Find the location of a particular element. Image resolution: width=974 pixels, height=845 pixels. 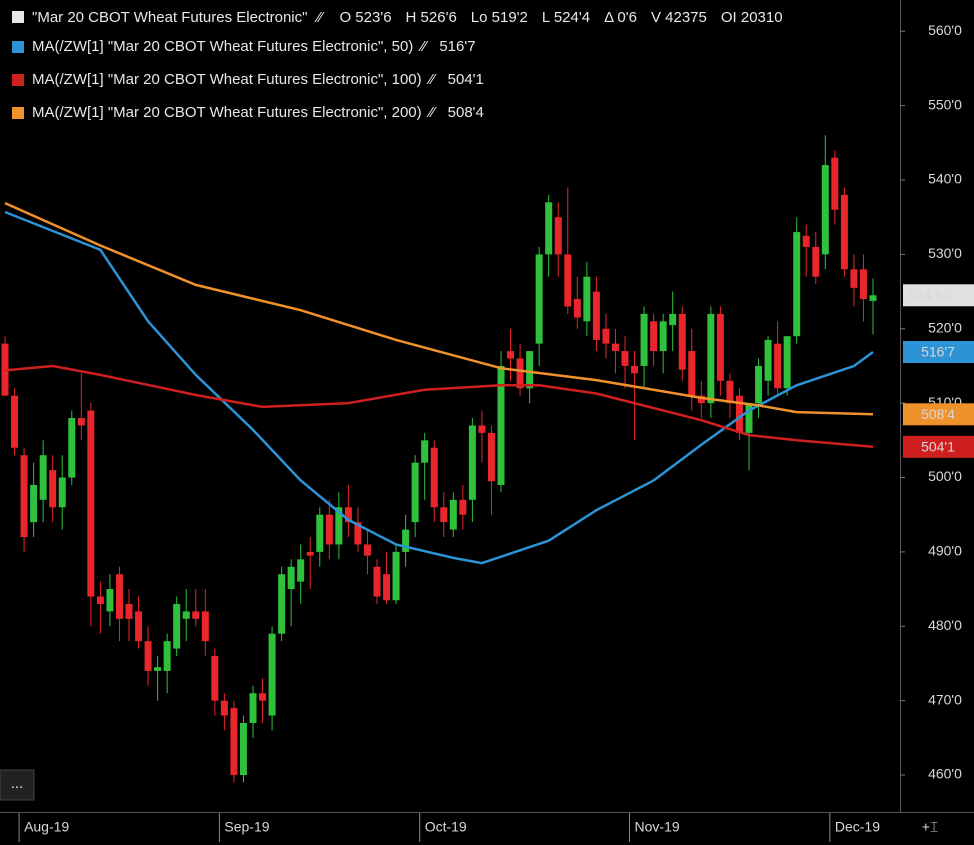

y-tick-label: 550'0 is located at coordinates (945, 104).